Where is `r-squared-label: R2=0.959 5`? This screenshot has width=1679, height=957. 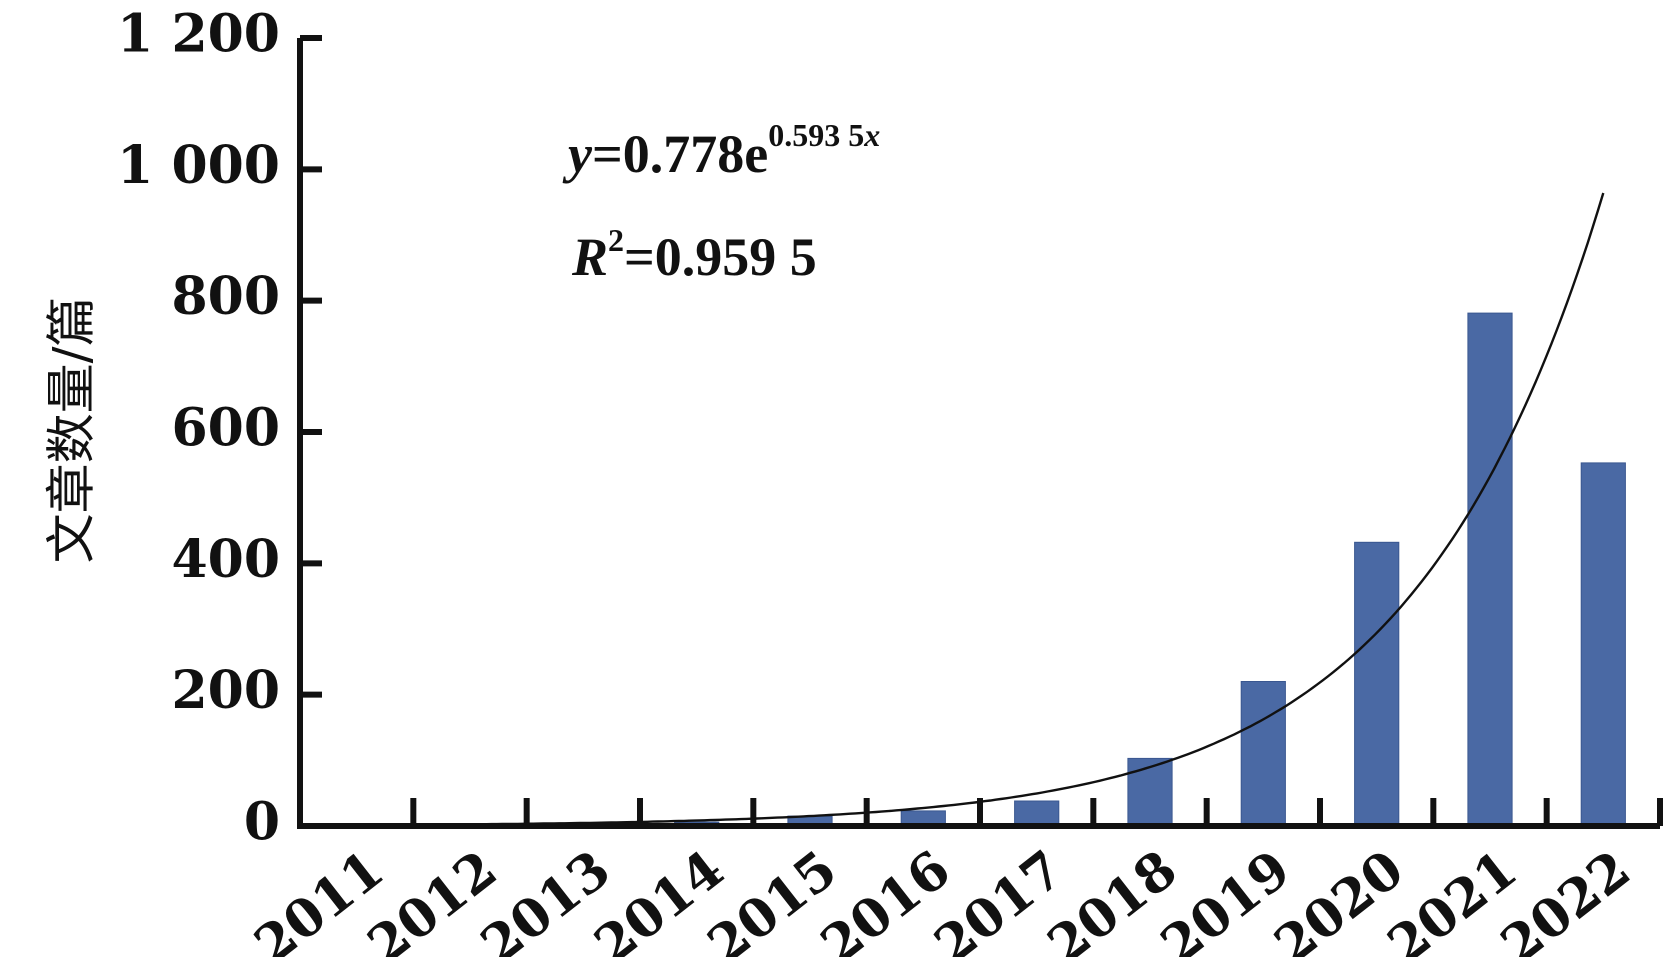
r-squared-label: R2=0.959 5 is located at coordinates (694, 254).